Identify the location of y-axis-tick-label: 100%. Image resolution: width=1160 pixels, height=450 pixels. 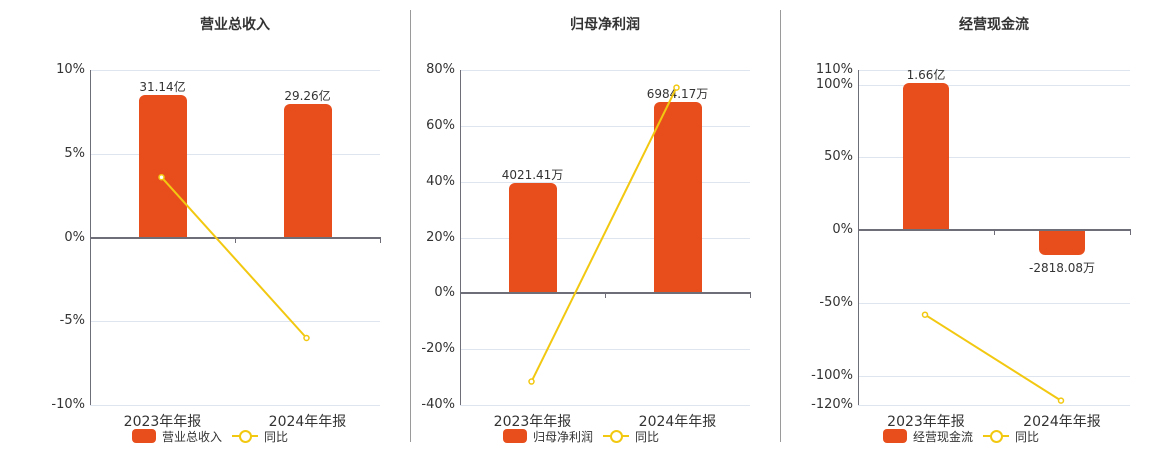
(834, 84).